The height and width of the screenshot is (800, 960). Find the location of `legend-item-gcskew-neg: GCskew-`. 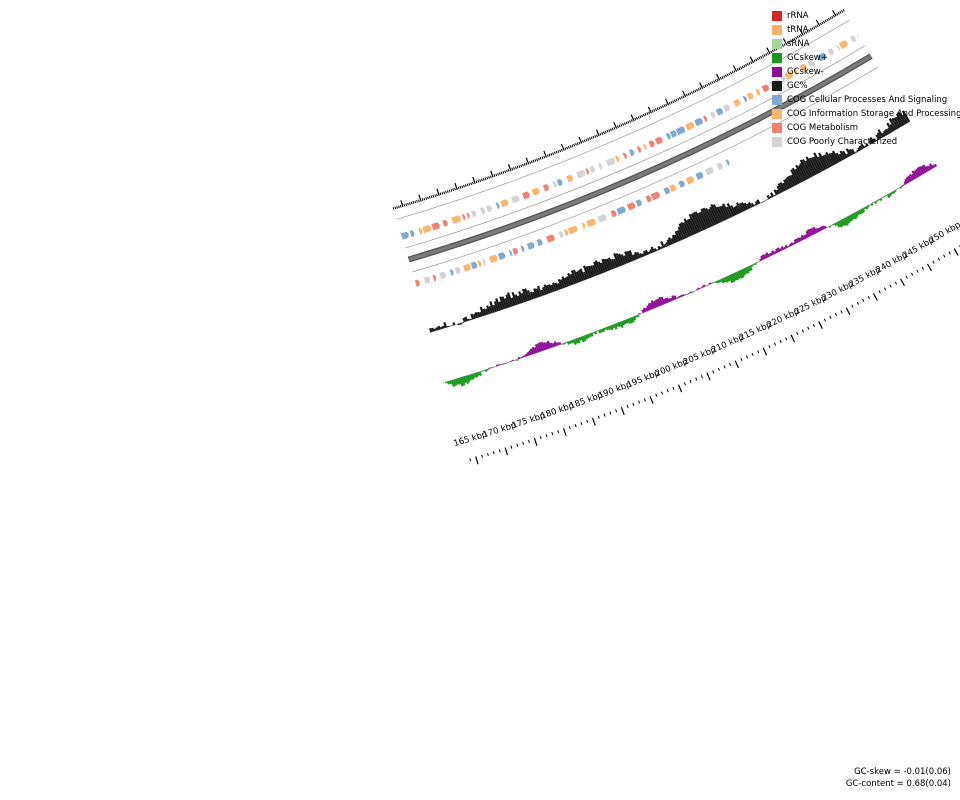

legend-item-gcskew-neg: GCskew- is located at coordinates (866, 72).